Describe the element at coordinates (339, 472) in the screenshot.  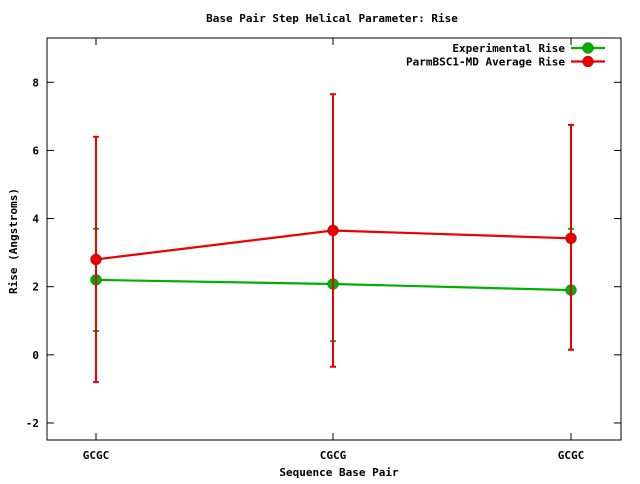
I see `x-axis-label: Sequence Base Pair` at that location.